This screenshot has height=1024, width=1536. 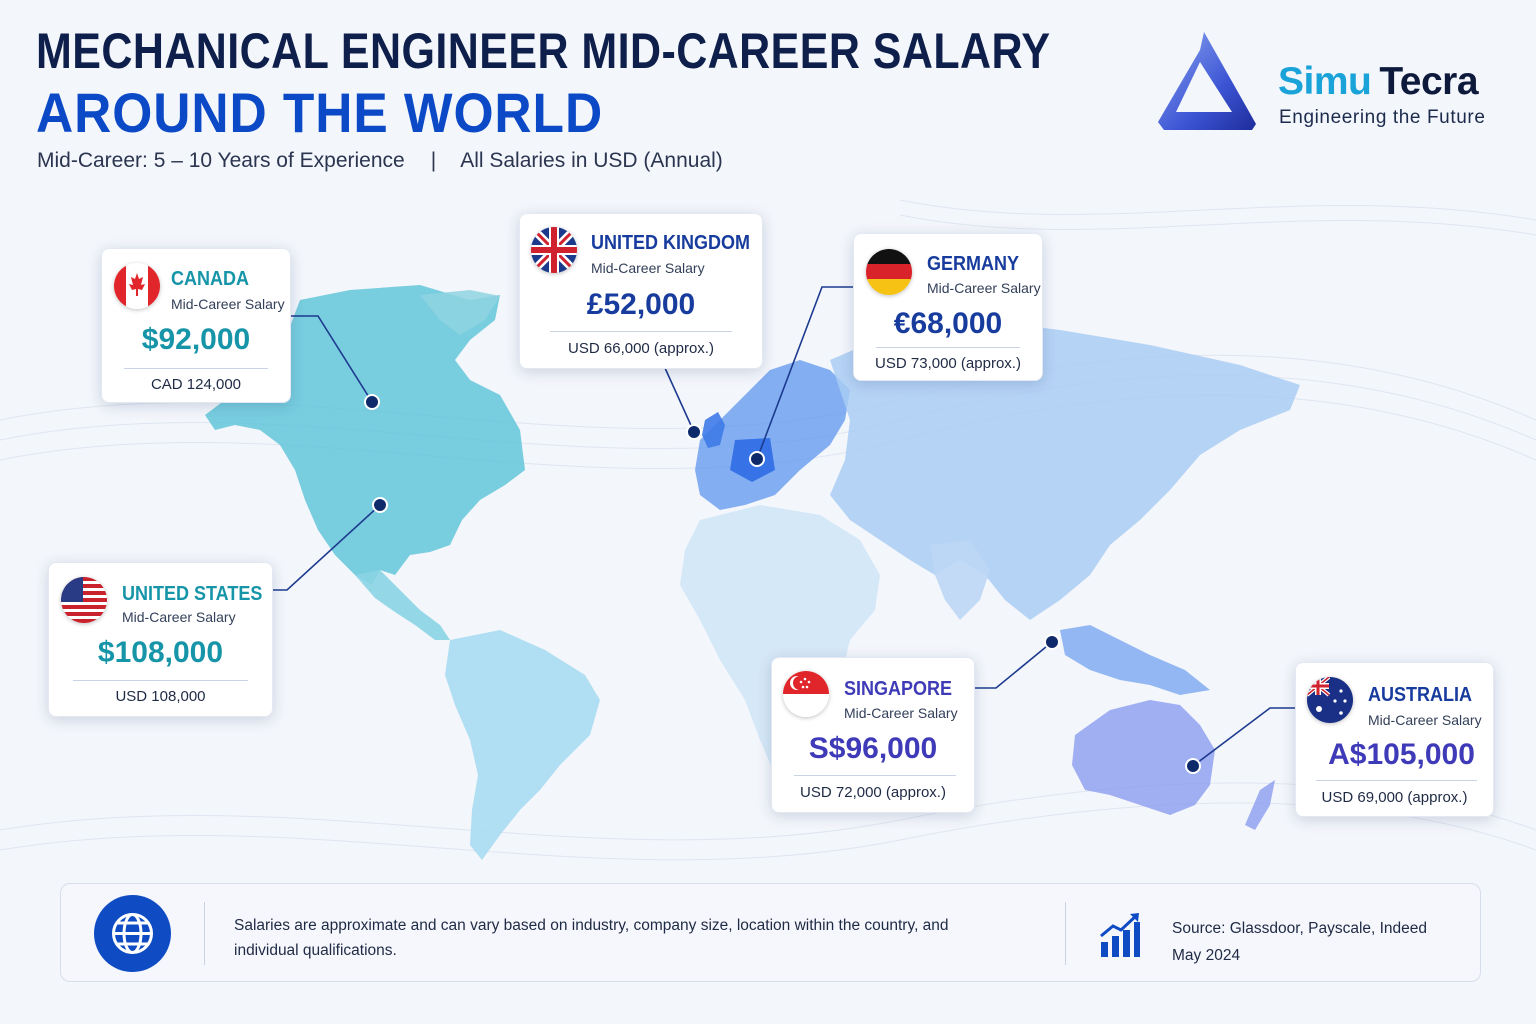 What do you see at coordinates (948, 363) in the screenshot?
I see `converted-salary: USD 73,000 (approx.)` at bounding box center [948, 363].